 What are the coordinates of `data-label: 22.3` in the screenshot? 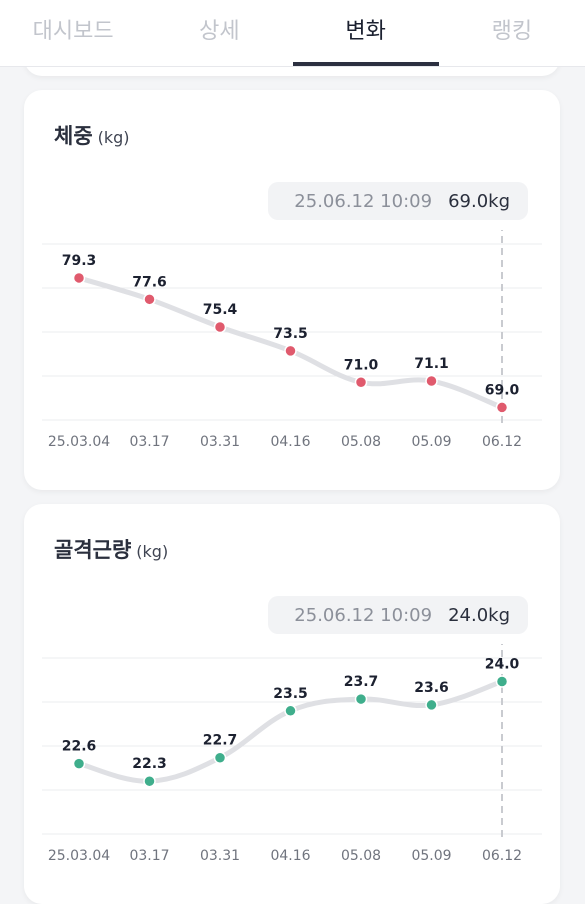 It's located at (149, 764).